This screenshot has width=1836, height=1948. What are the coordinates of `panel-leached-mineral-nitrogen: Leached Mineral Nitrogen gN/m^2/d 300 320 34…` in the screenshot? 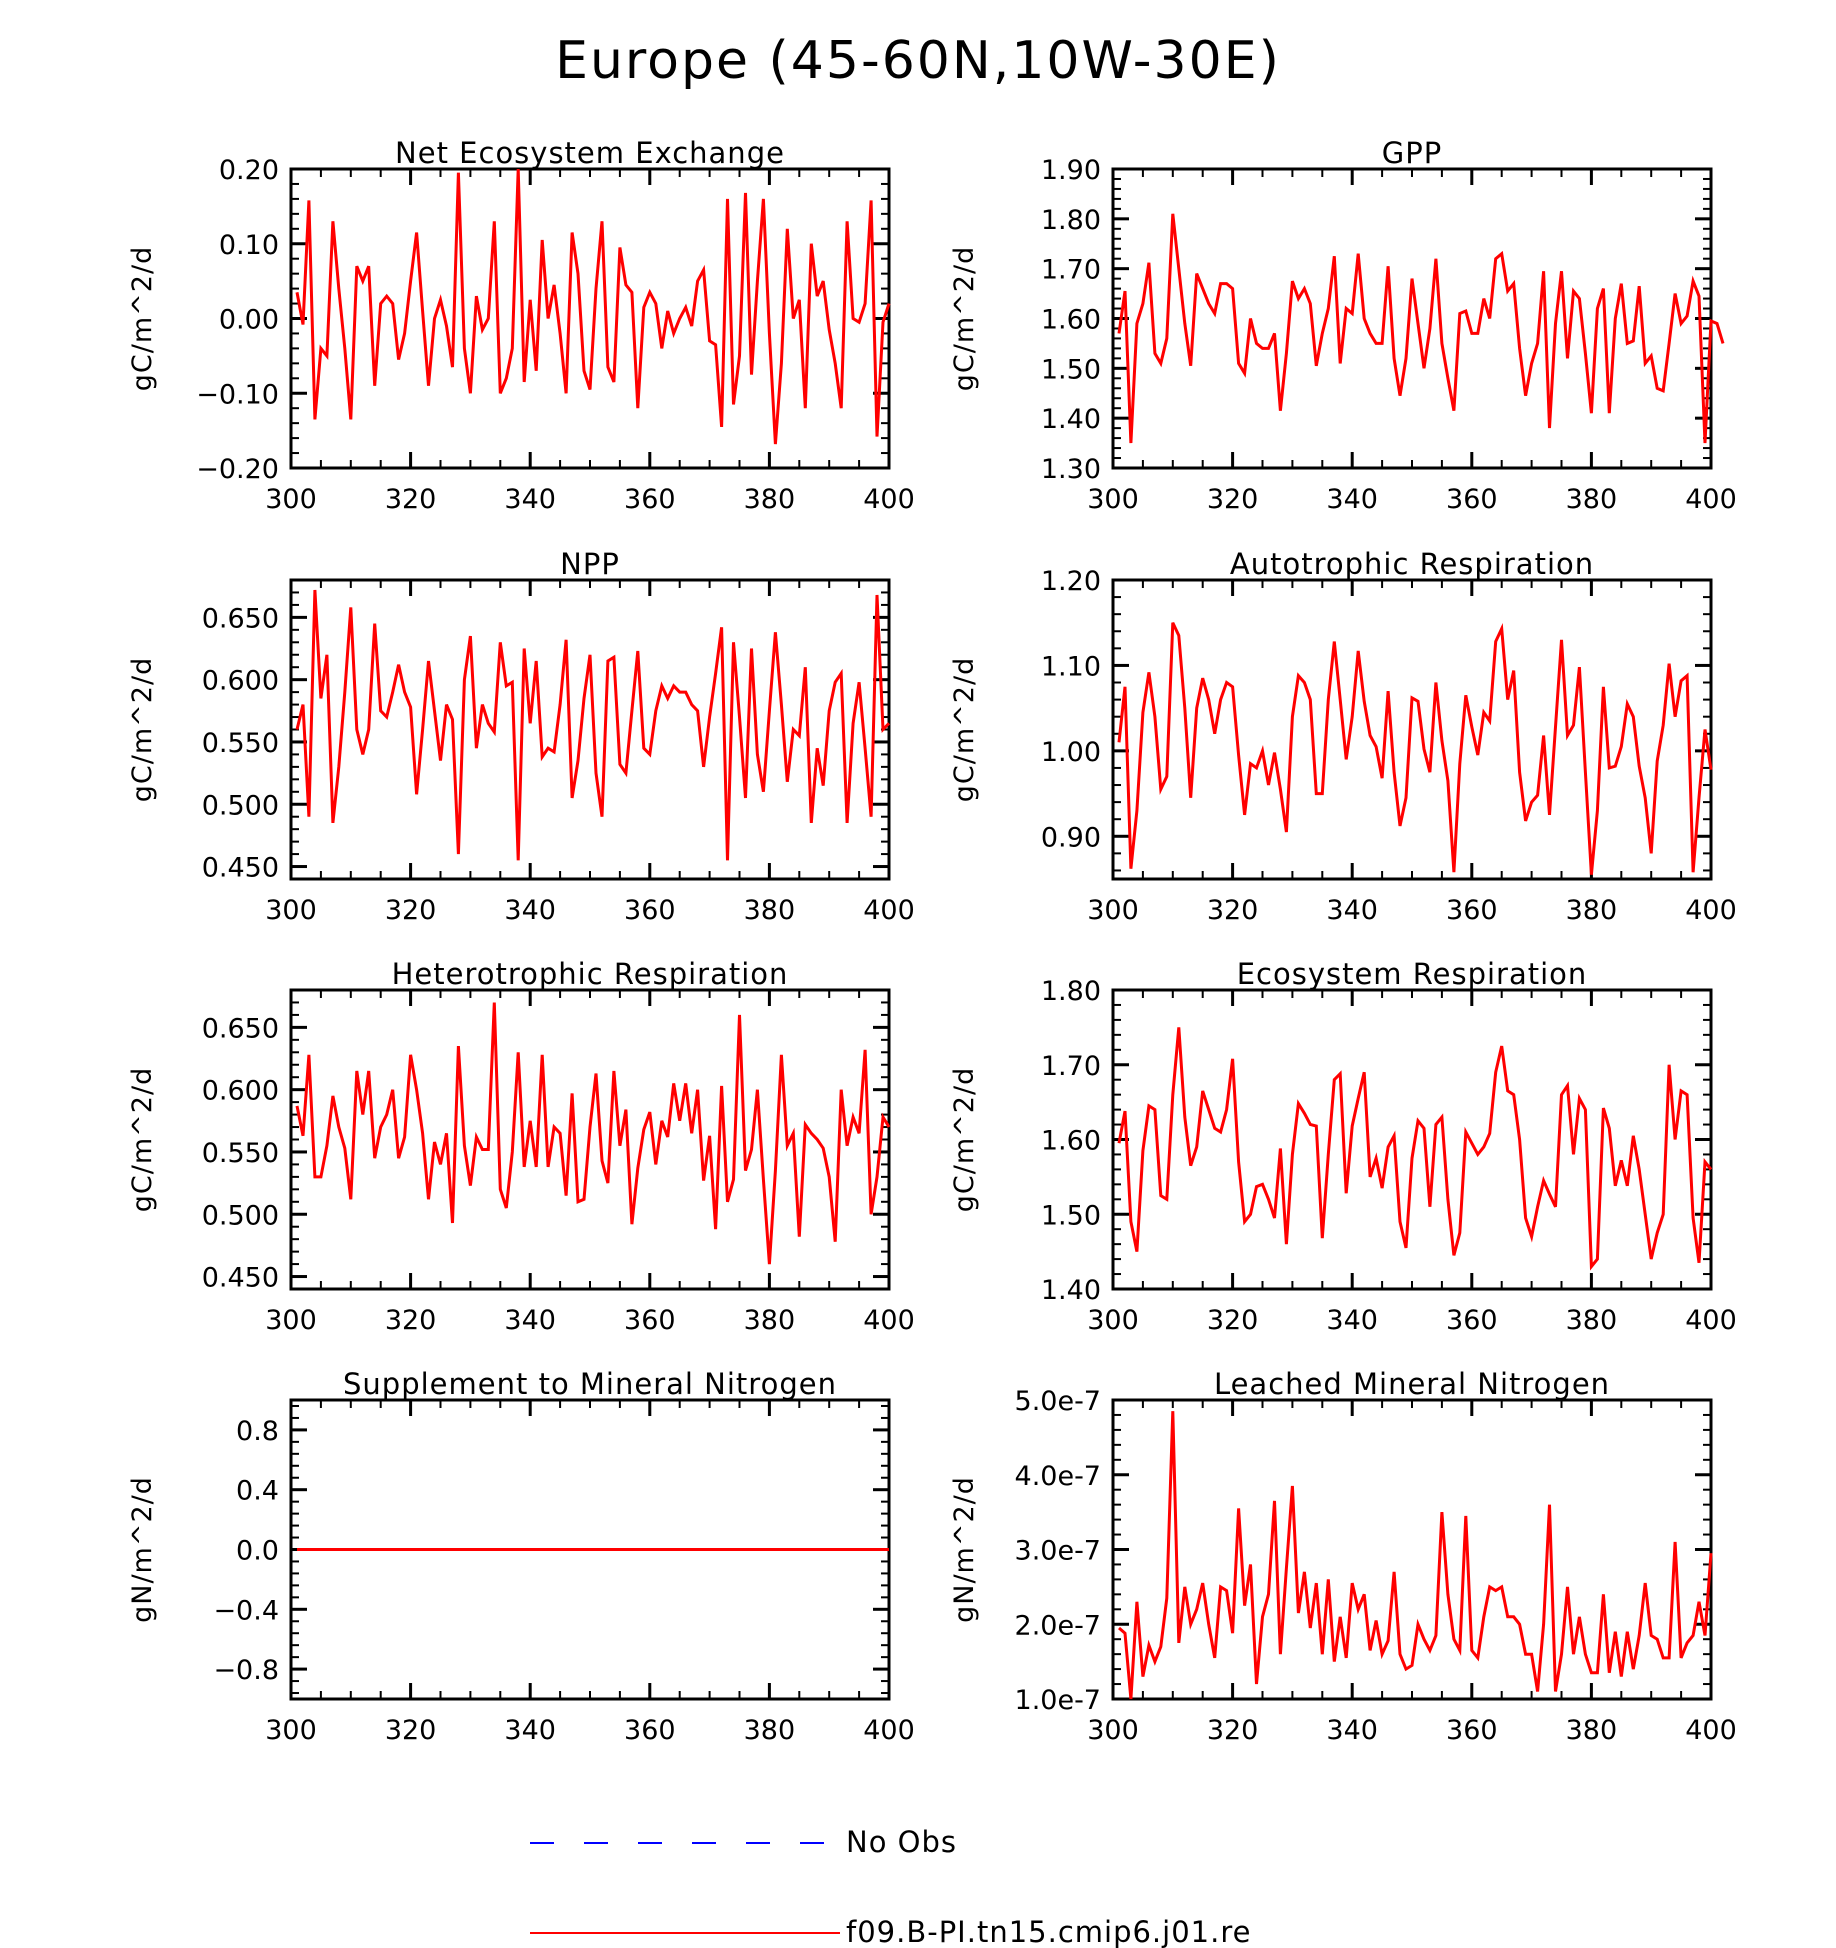 It's located at (1343, 1556).